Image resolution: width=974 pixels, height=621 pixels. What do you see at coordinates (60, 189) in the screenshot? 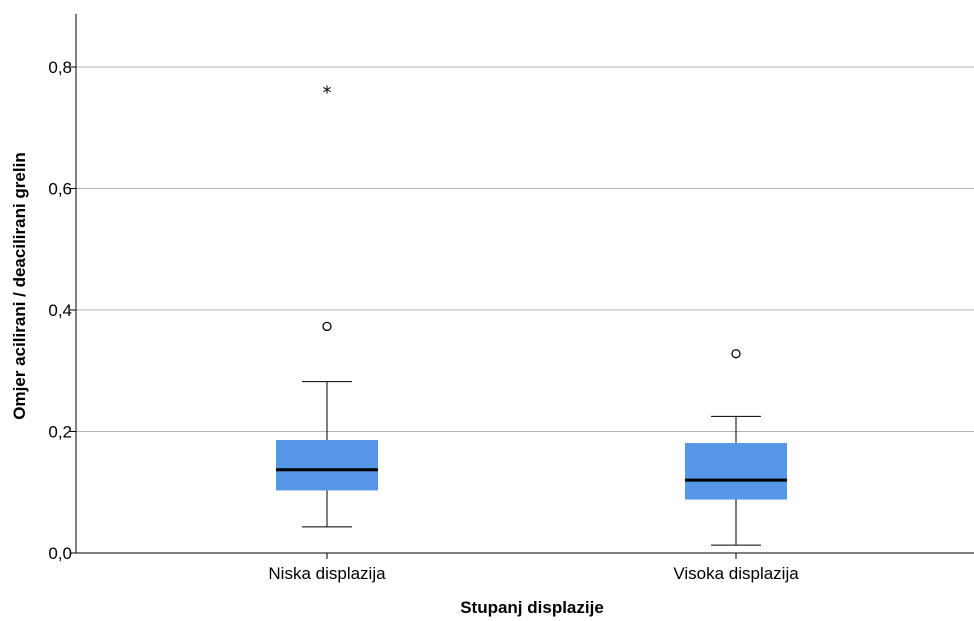
I see `y-tick-label: 0,6` at bounding box center [60, 189].